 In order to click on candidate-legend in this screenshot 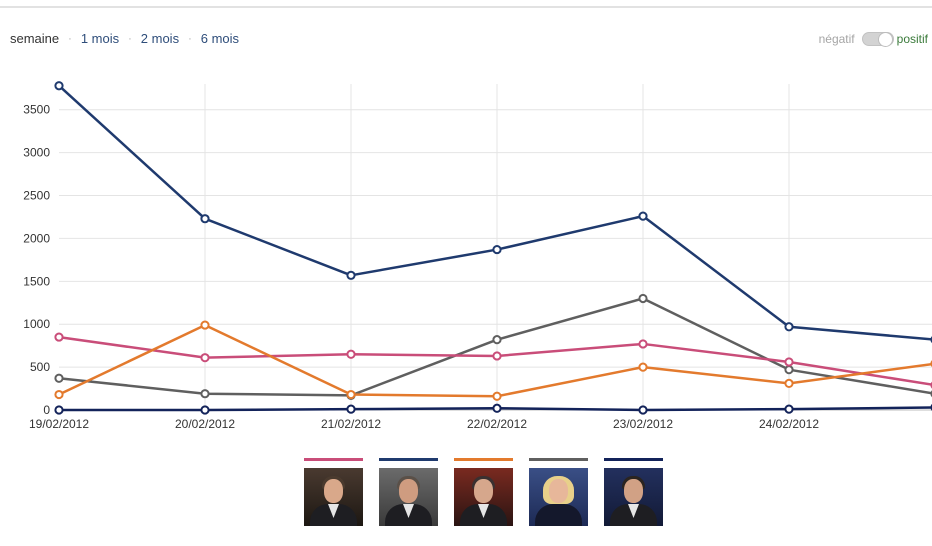, I will do `click(483, 492)`.